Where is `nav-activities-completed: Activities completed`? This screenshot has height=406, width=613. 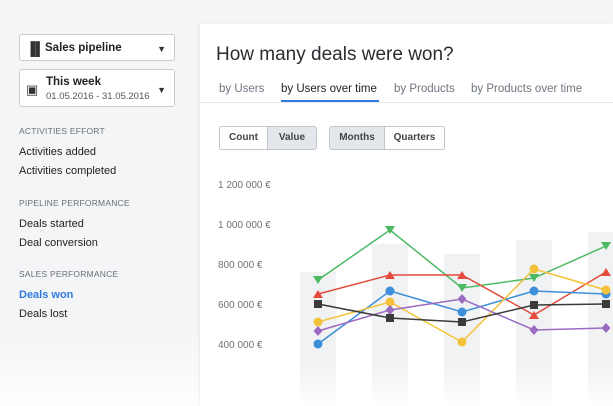 nav-activities-completed: Activities completed is located at coordinates (68, 171).